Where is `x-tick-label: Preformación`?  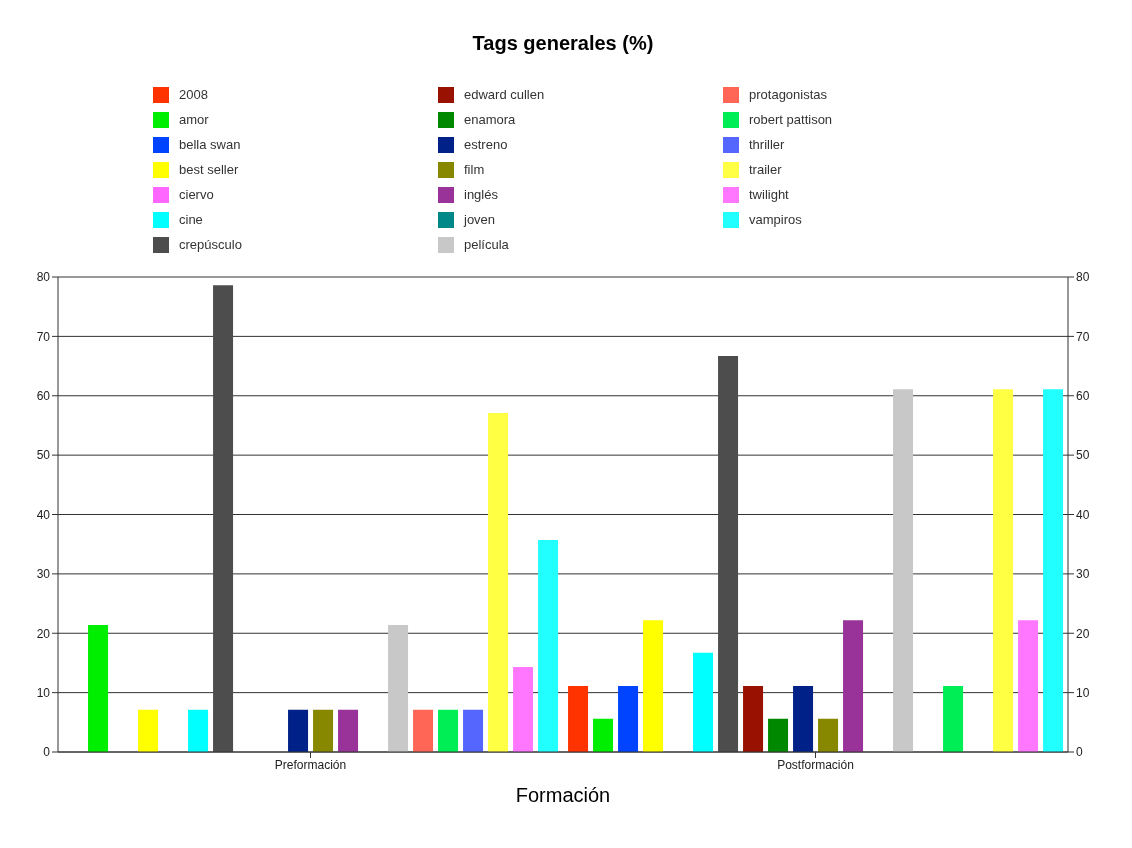
x-tick-label: Preformación is located at coordinates (310, 764).